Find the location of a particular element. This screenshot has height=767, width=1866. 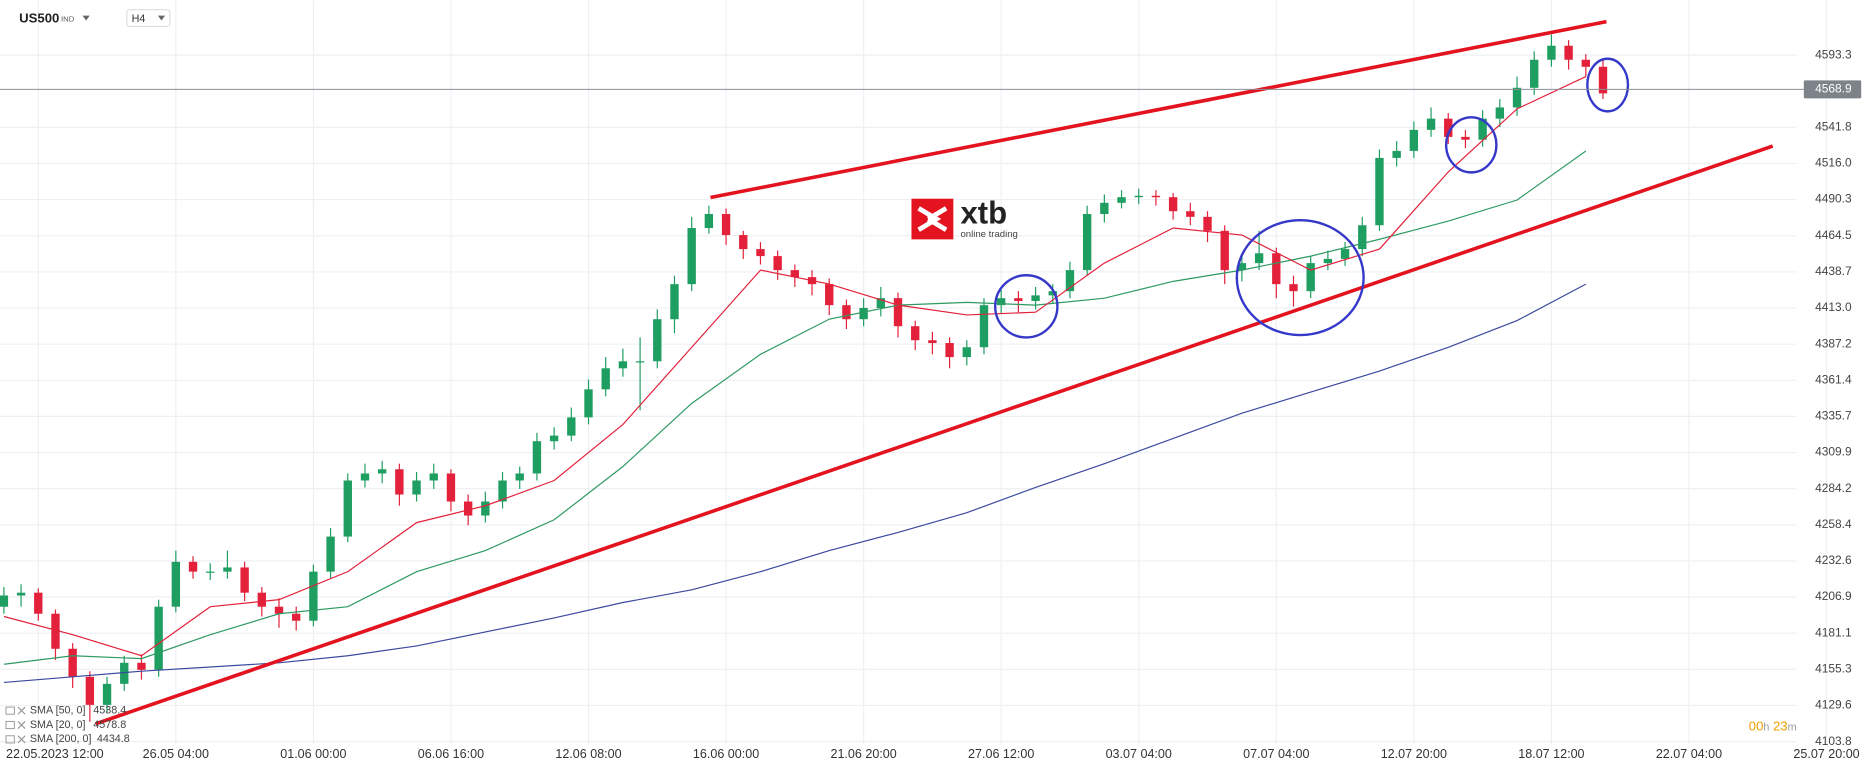

legend-value: 4578.8 is located at coordinates (109, 725).